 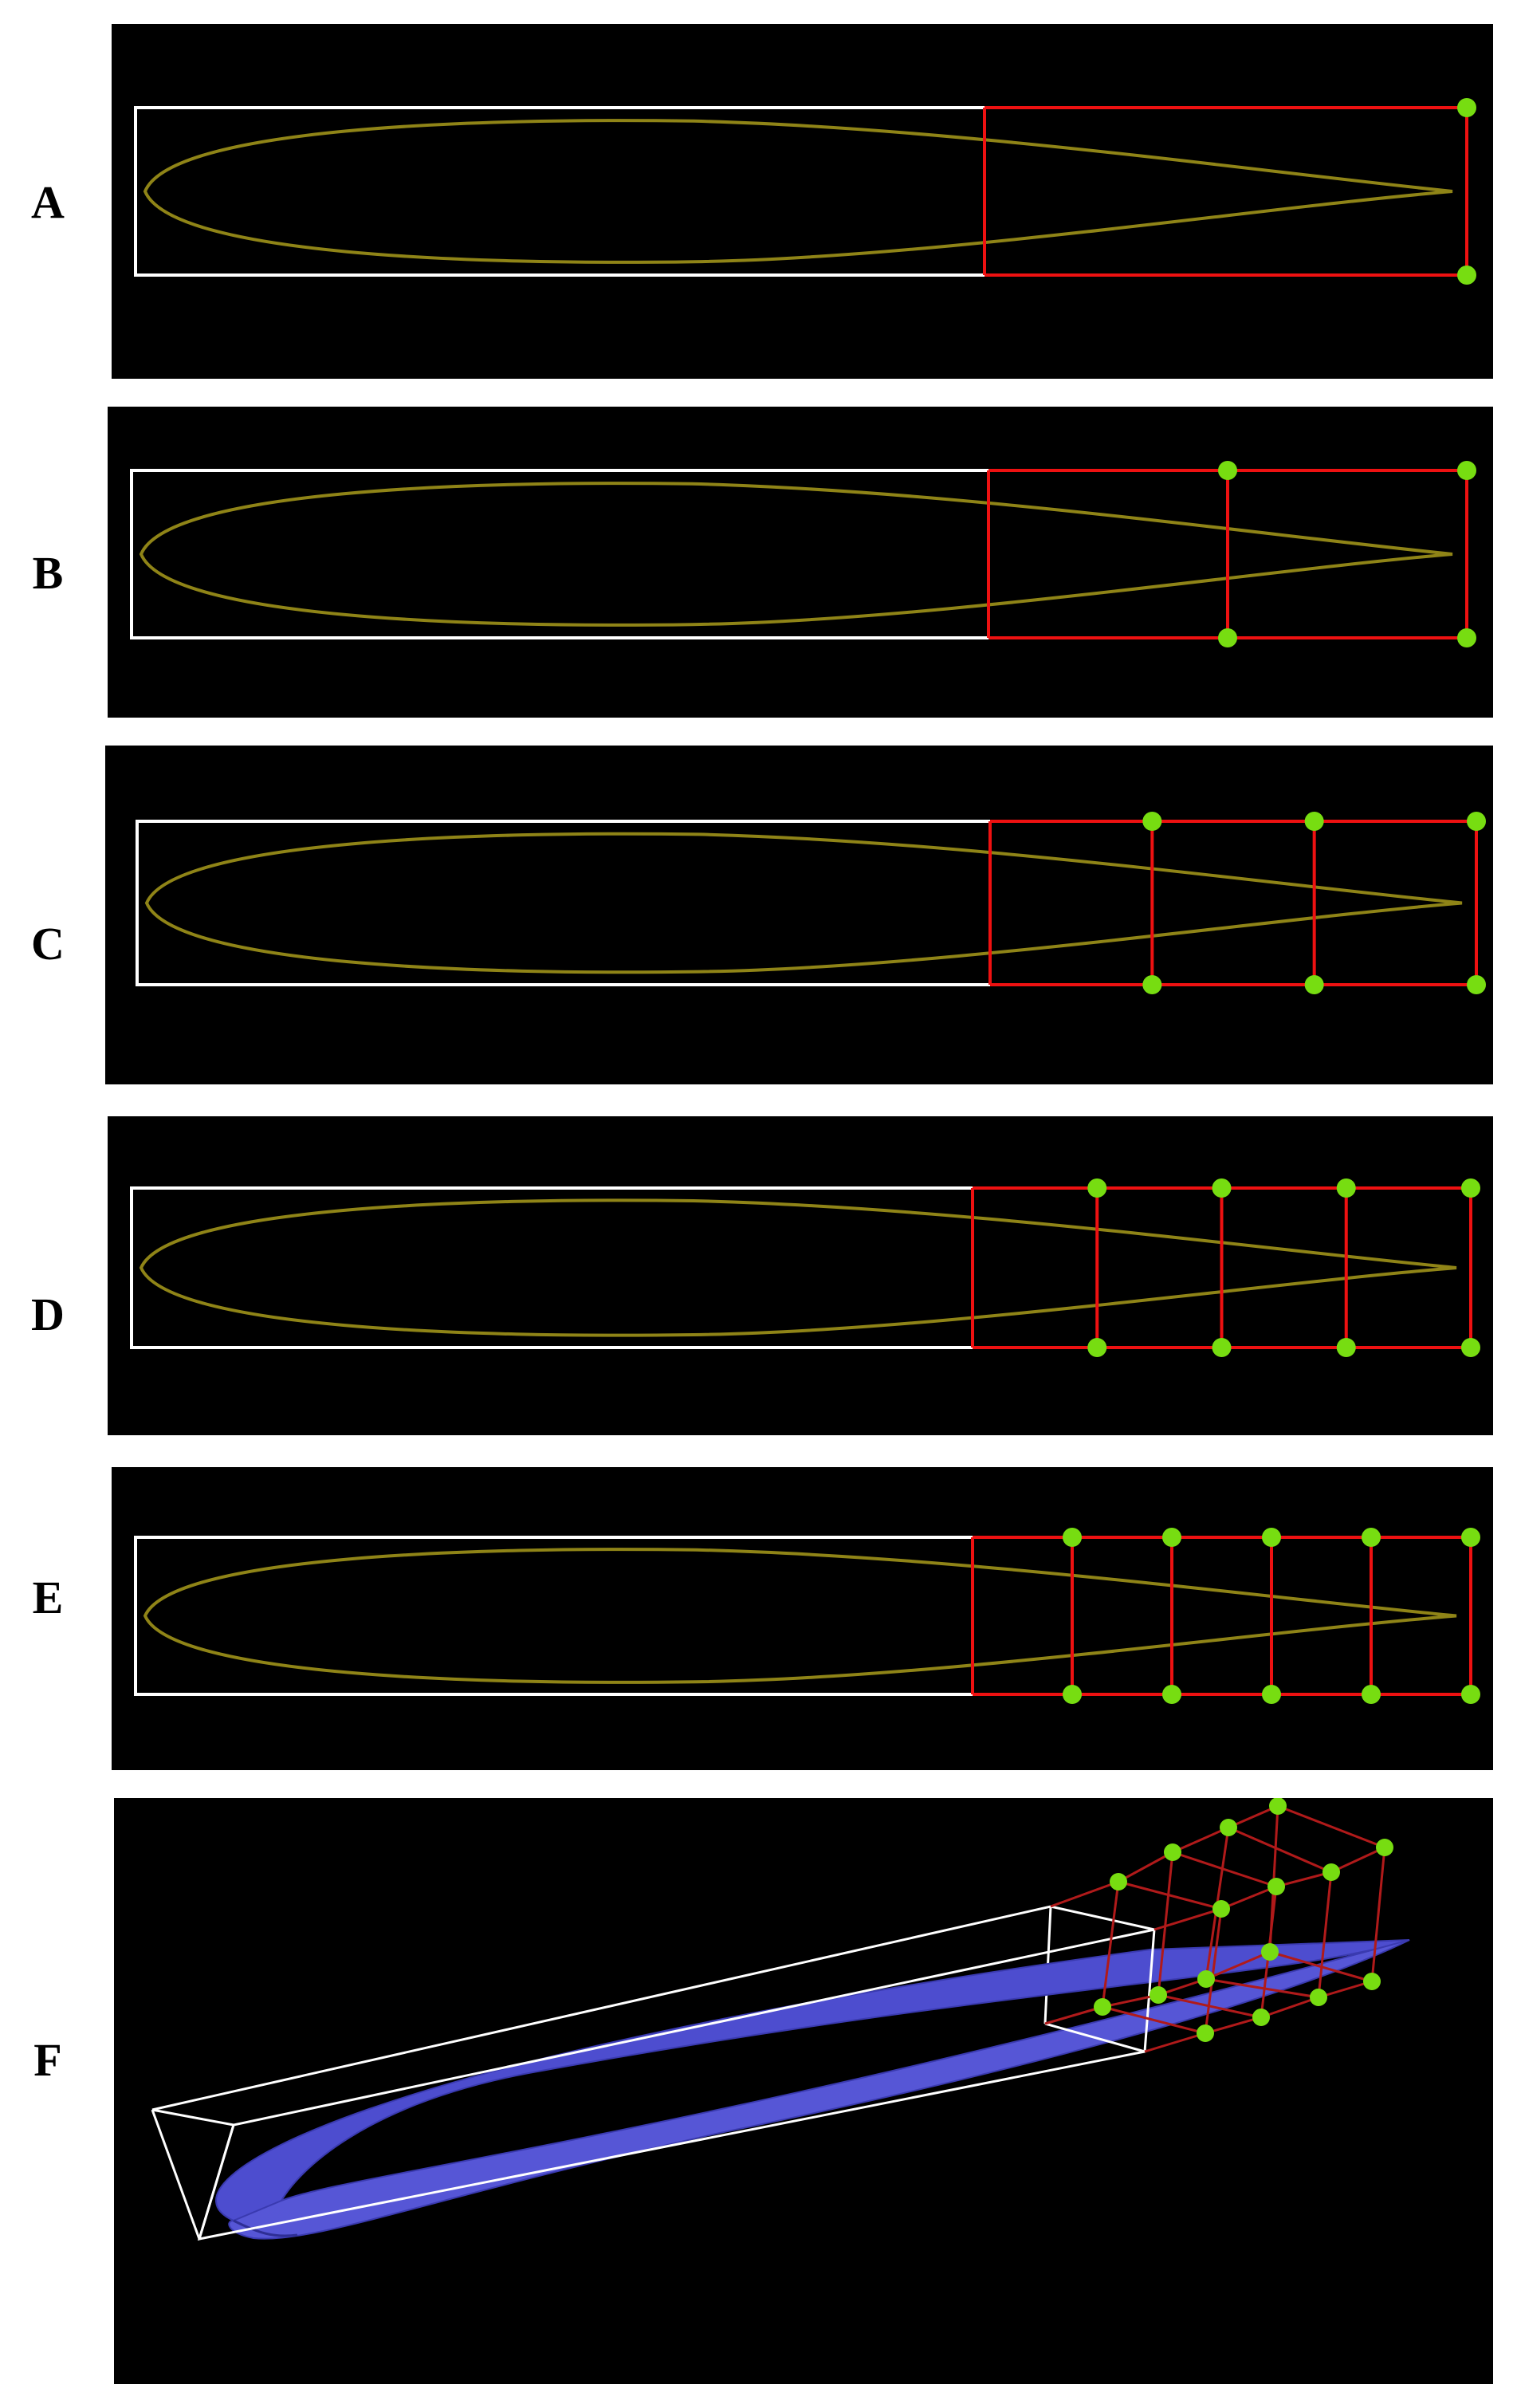 I want to click on panel-label-e: E, so click(x=48, y=1597).